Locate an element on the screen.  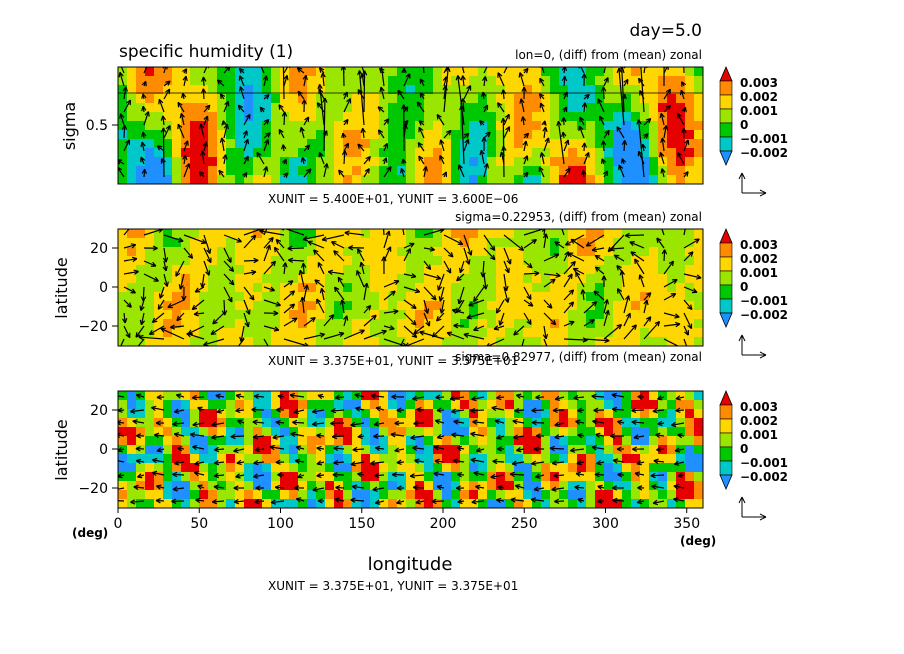
x-tick-label: 150 is located at coordinates (361, 524).